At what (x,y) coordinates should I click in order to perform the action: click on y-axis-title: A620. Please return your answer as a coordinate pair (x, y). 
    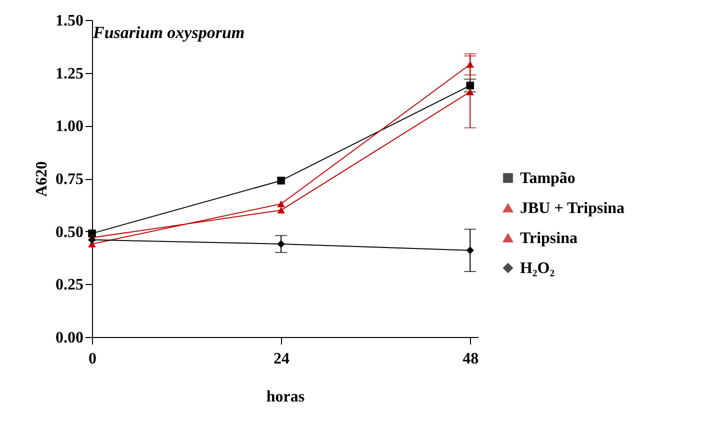
    Looking at the image, I should click on (42, 179).